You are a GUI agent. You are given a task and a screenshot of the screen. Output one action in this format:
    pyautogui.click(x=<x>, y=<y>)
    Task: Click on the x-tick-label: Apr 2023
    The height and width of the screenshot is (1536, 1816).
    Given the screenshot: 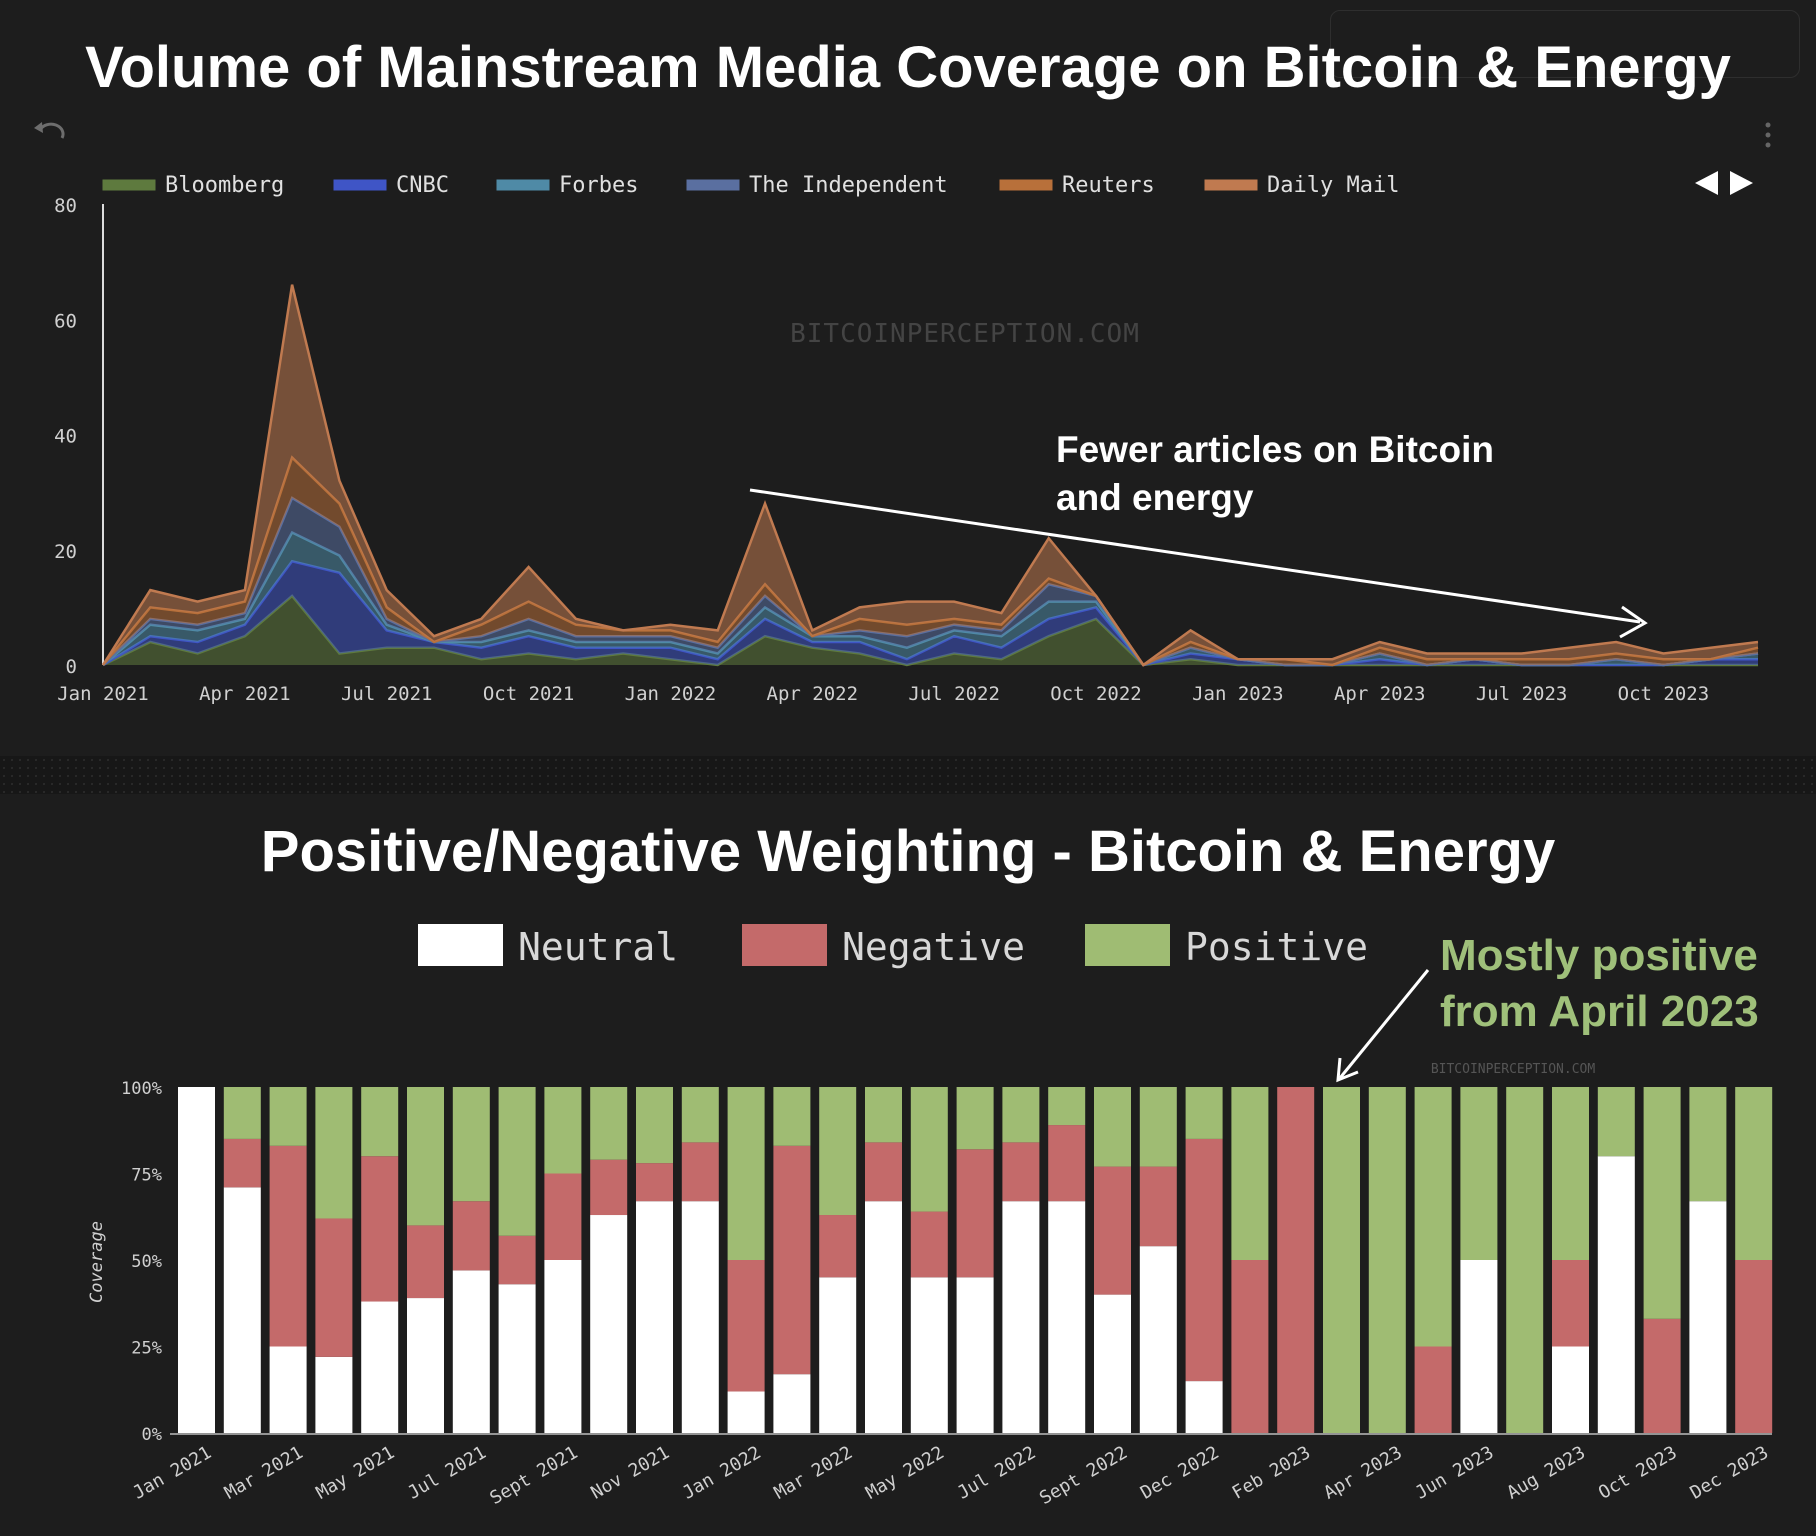 What is the action you would take?
    pyautogui.click(x=1380, y=694)
    